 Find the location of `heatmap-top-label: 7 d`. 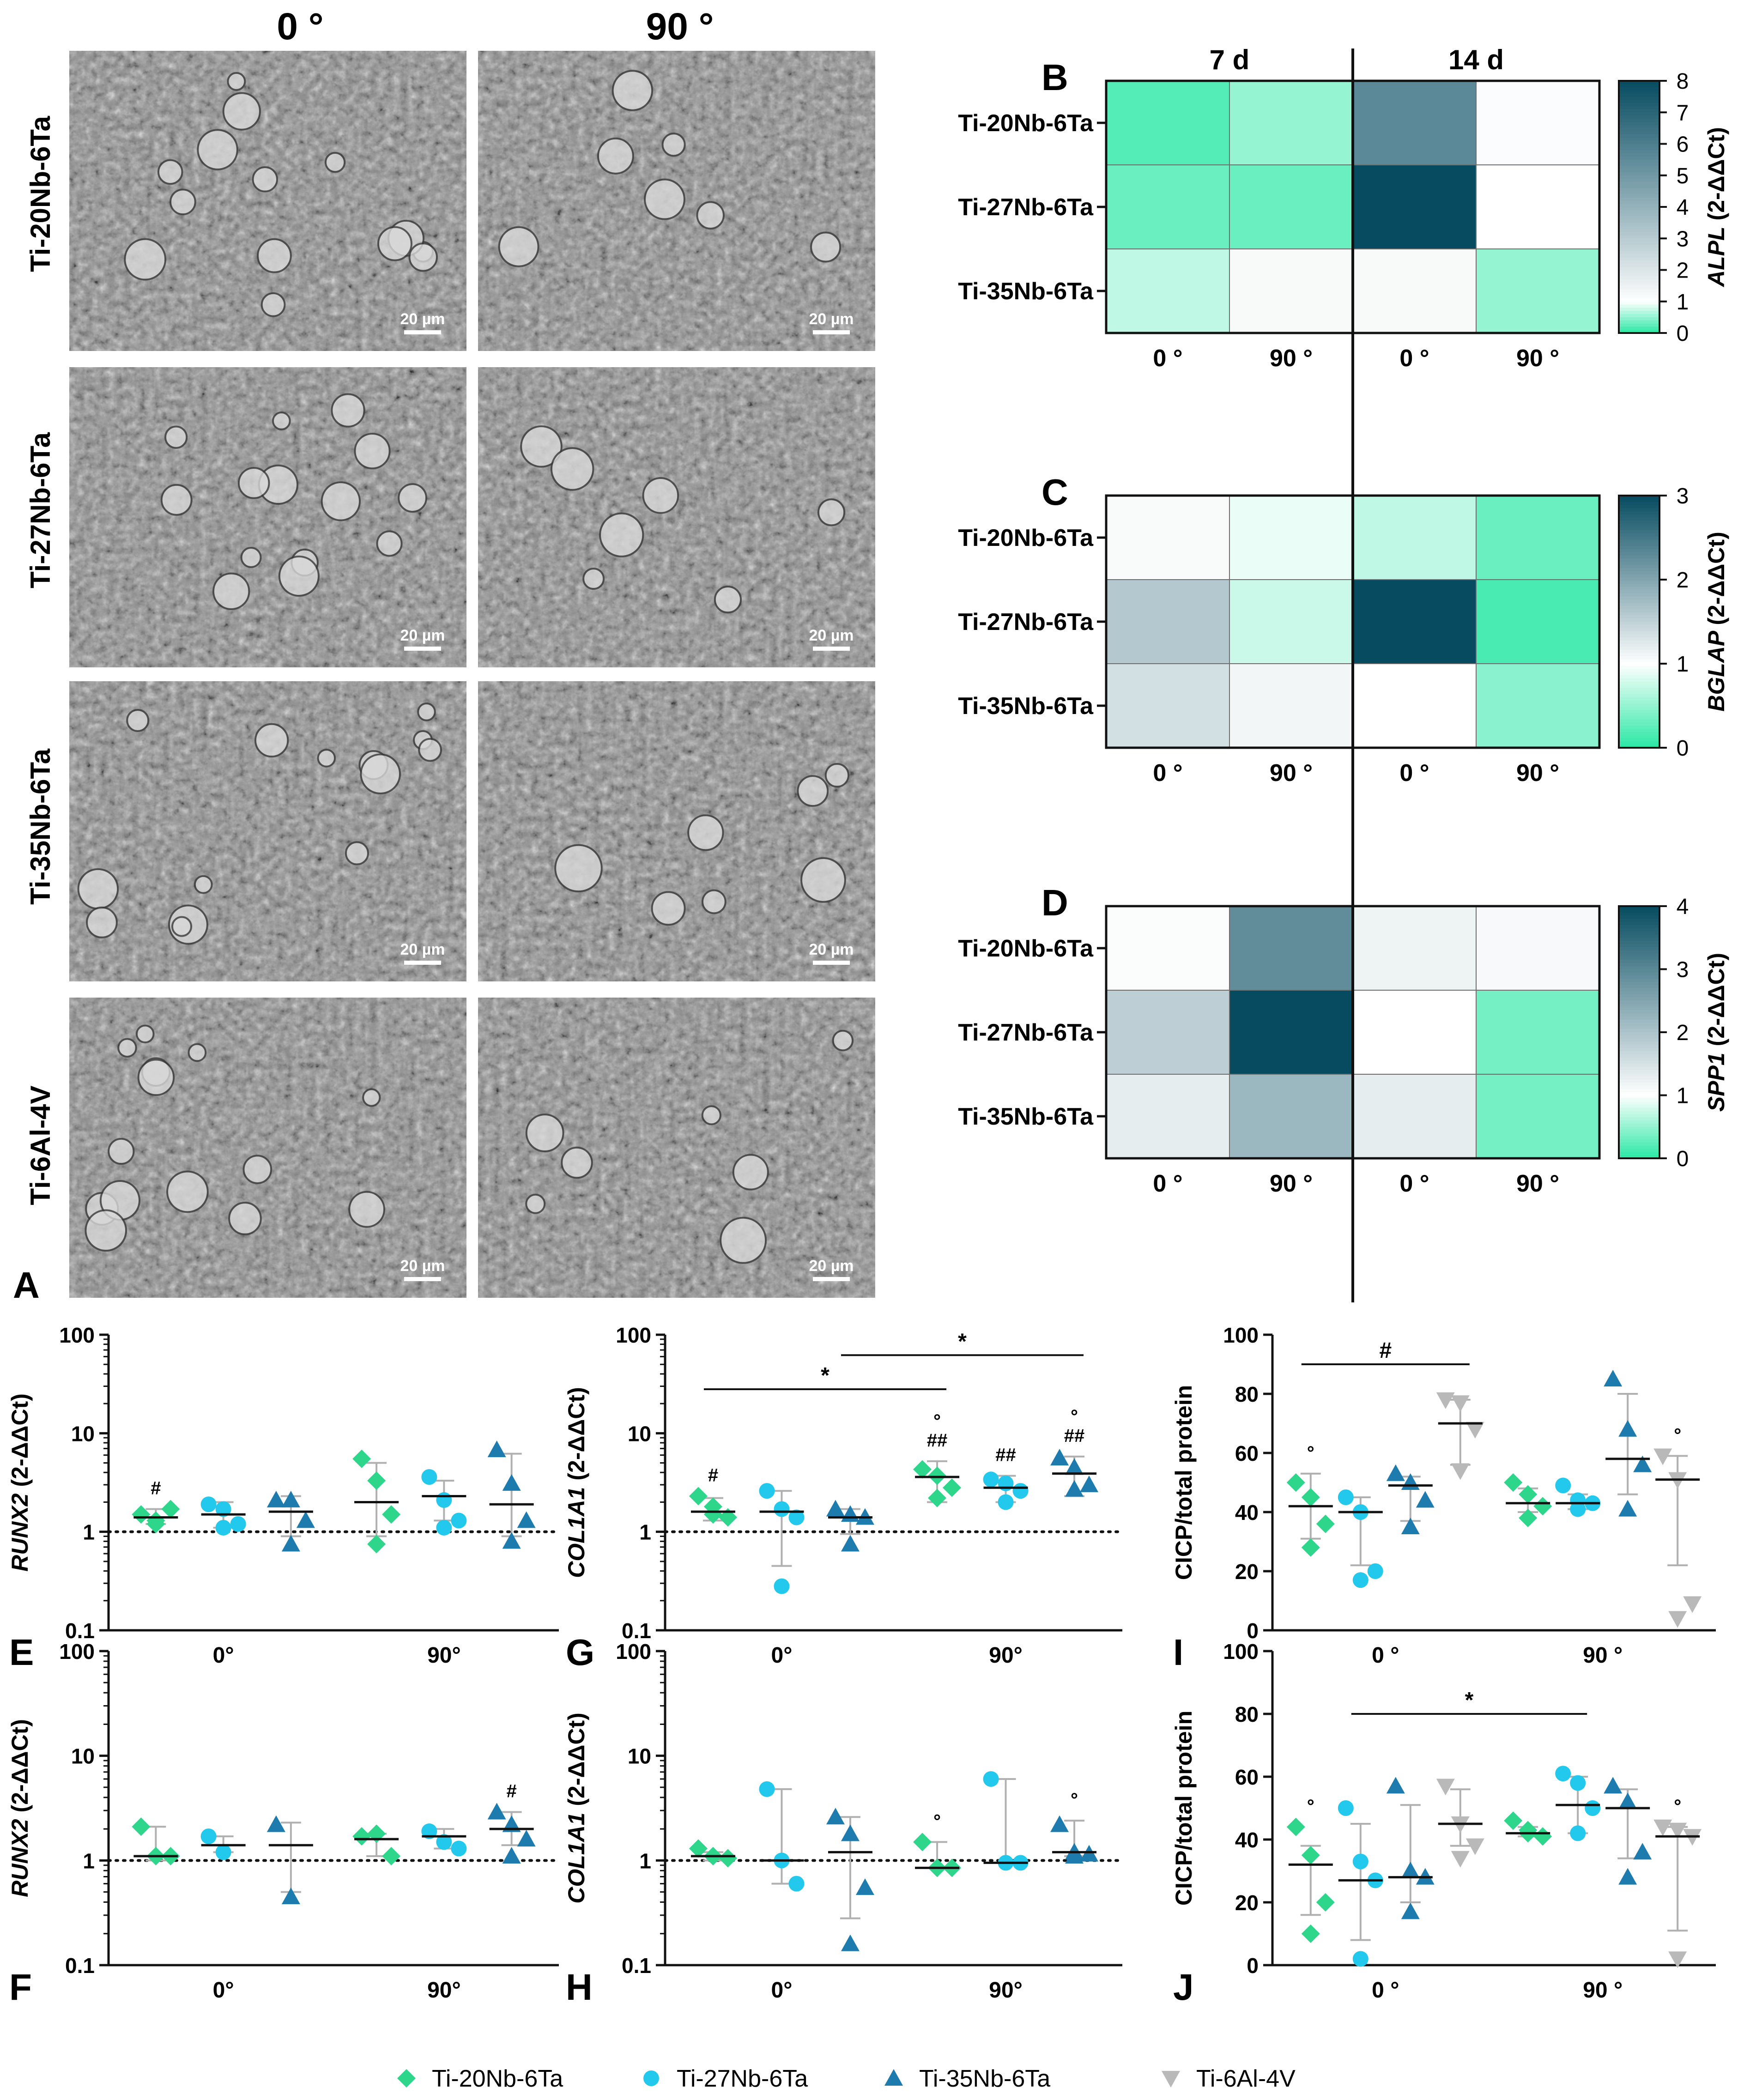

heatmap-top-label: 7 d is located at coordinates (1230, 59).